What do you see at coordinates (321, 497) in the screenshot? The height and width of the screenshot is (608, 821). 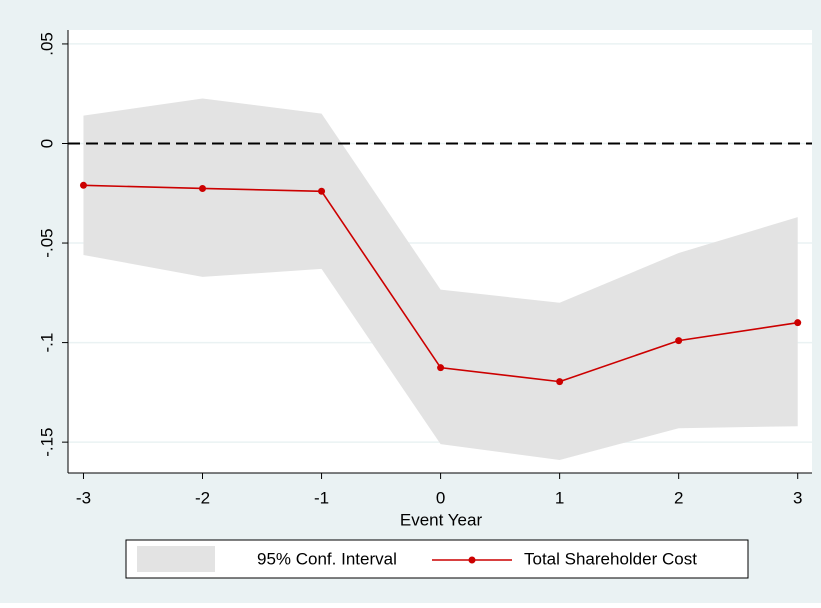 I see `x-tick-label: -1` at bounding box center [321, 497].